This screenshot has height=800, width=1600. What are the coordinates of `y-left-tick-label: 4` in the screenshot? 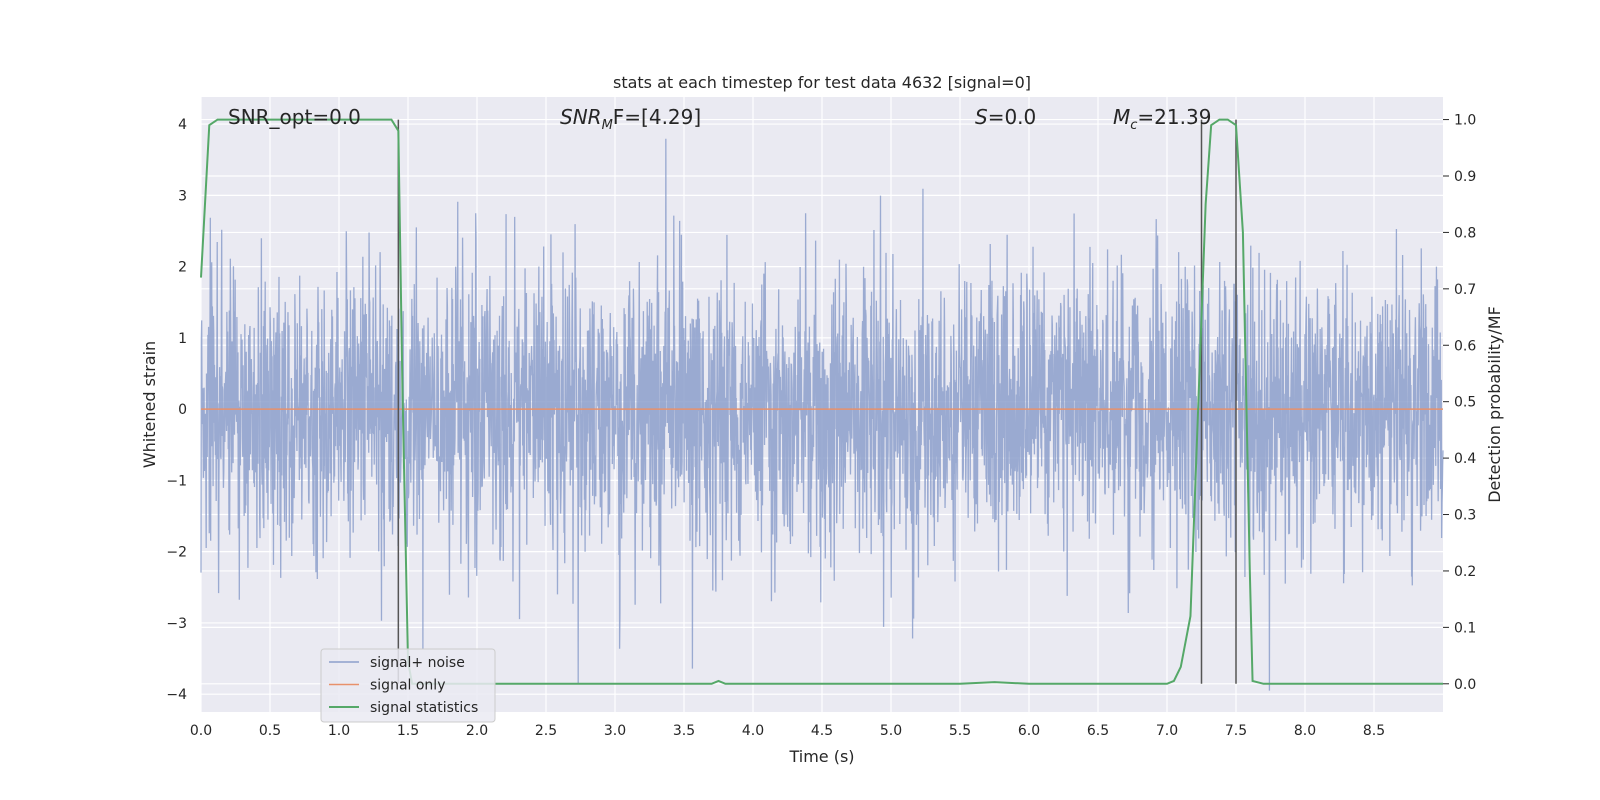 It's located at (182, 125).